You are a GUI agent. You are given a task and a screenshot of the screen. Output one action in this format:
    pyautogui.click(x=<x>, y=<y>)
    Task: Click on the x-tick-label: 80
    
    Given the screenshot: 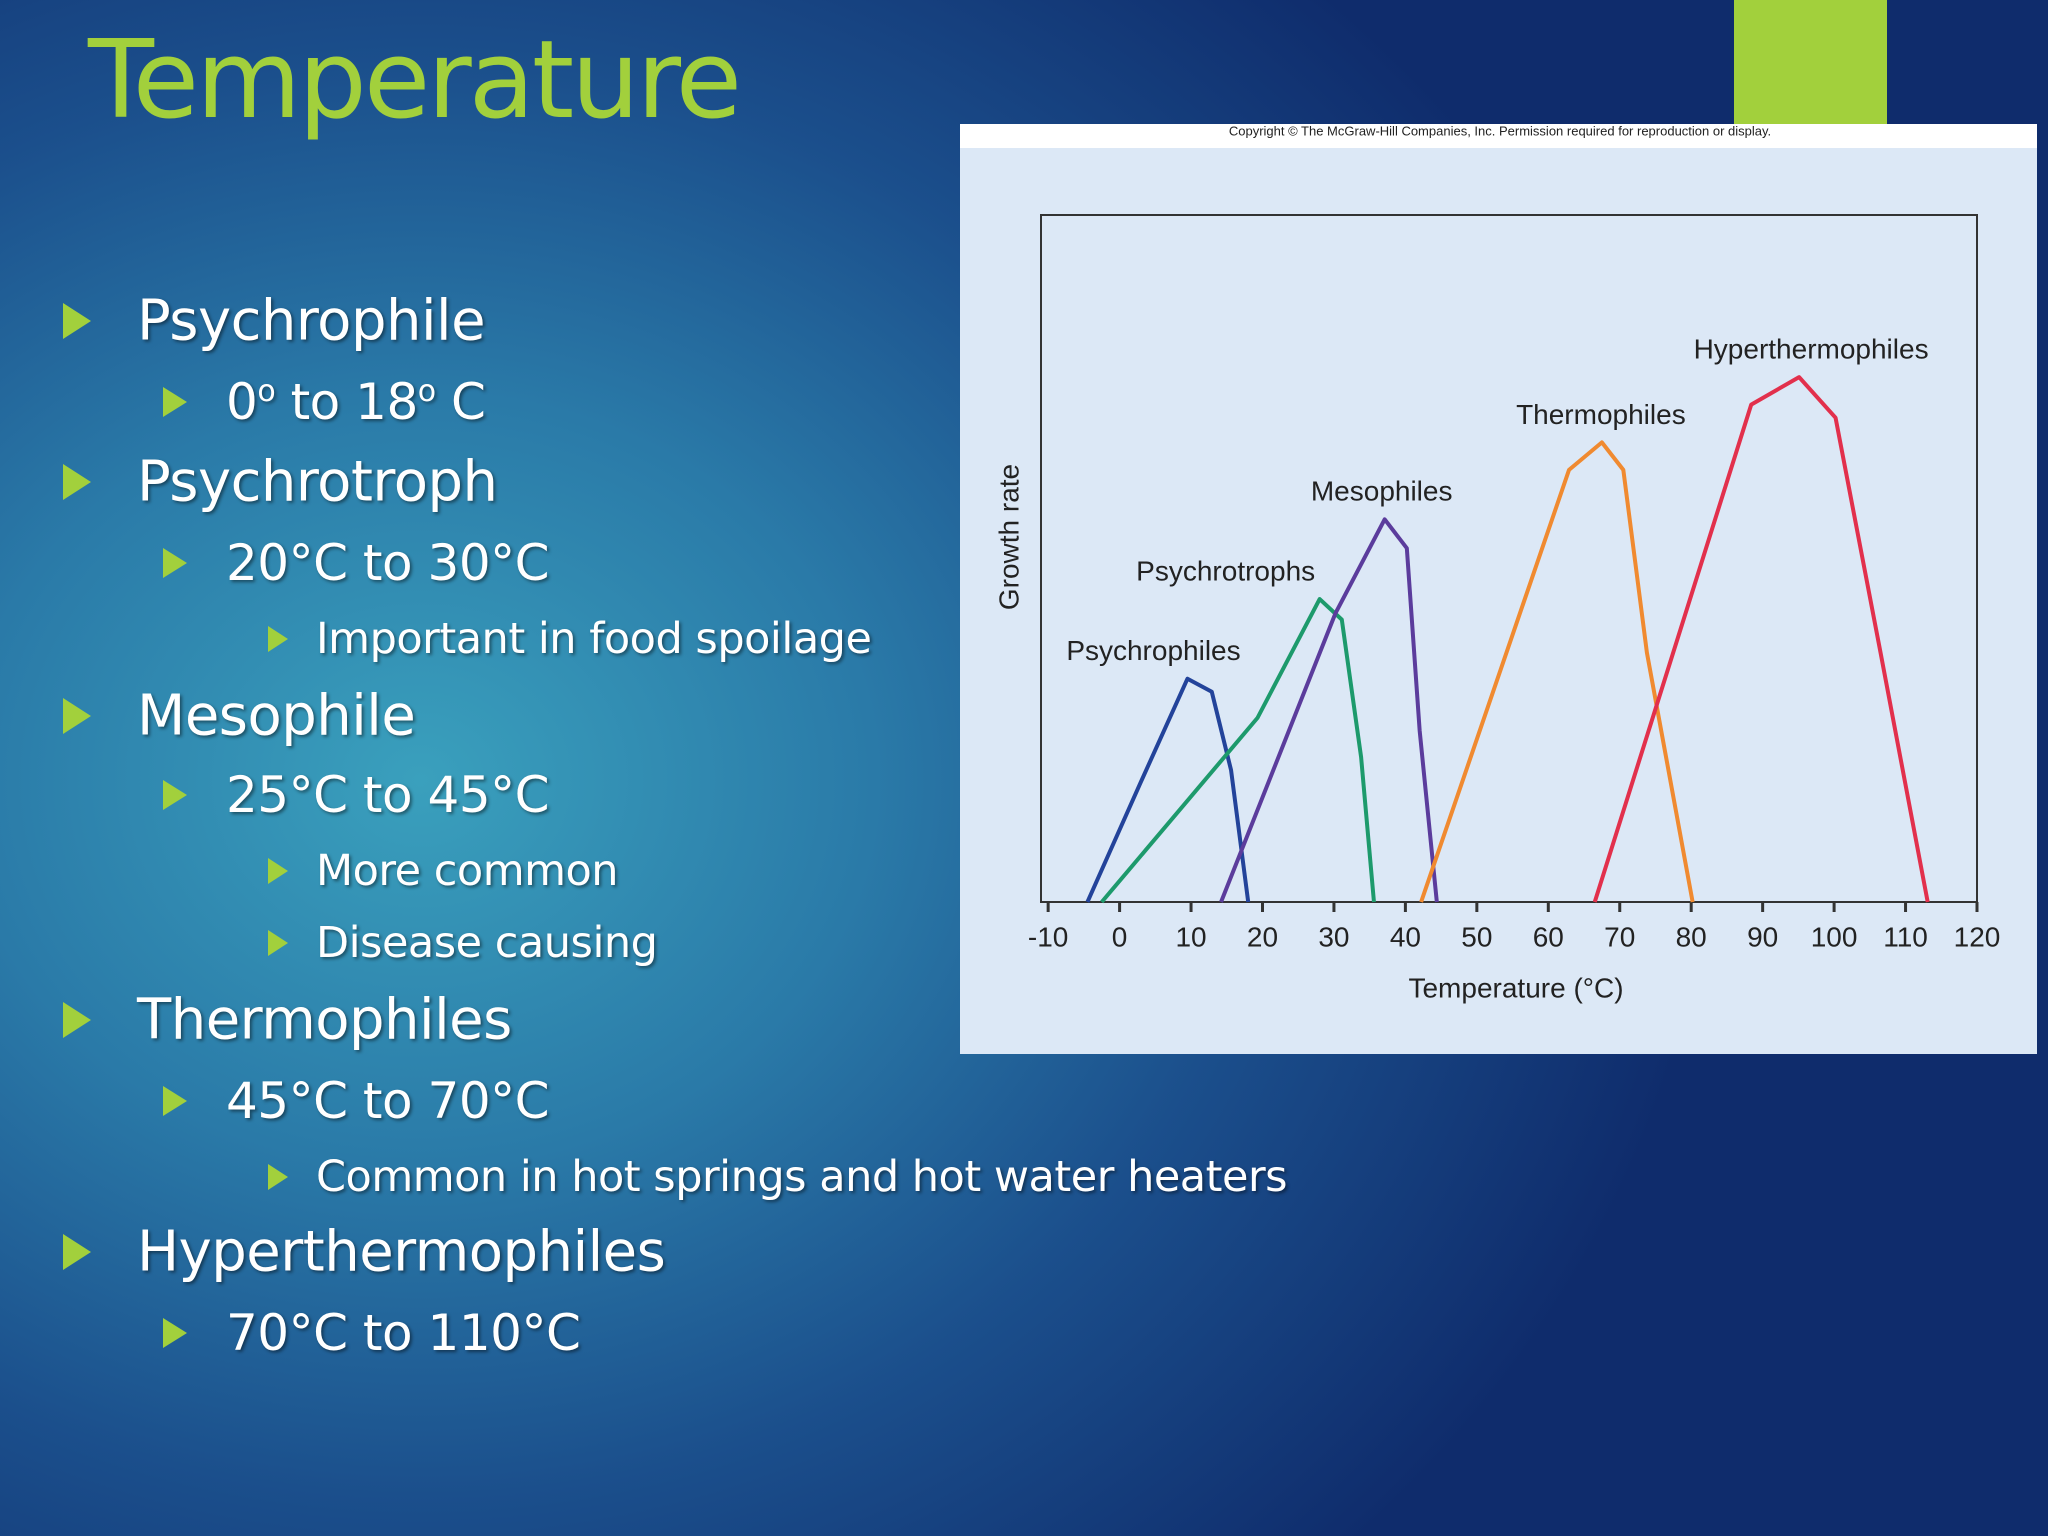 What is the action you would take?
    pyautogui.click(x=1691, y=936)
    